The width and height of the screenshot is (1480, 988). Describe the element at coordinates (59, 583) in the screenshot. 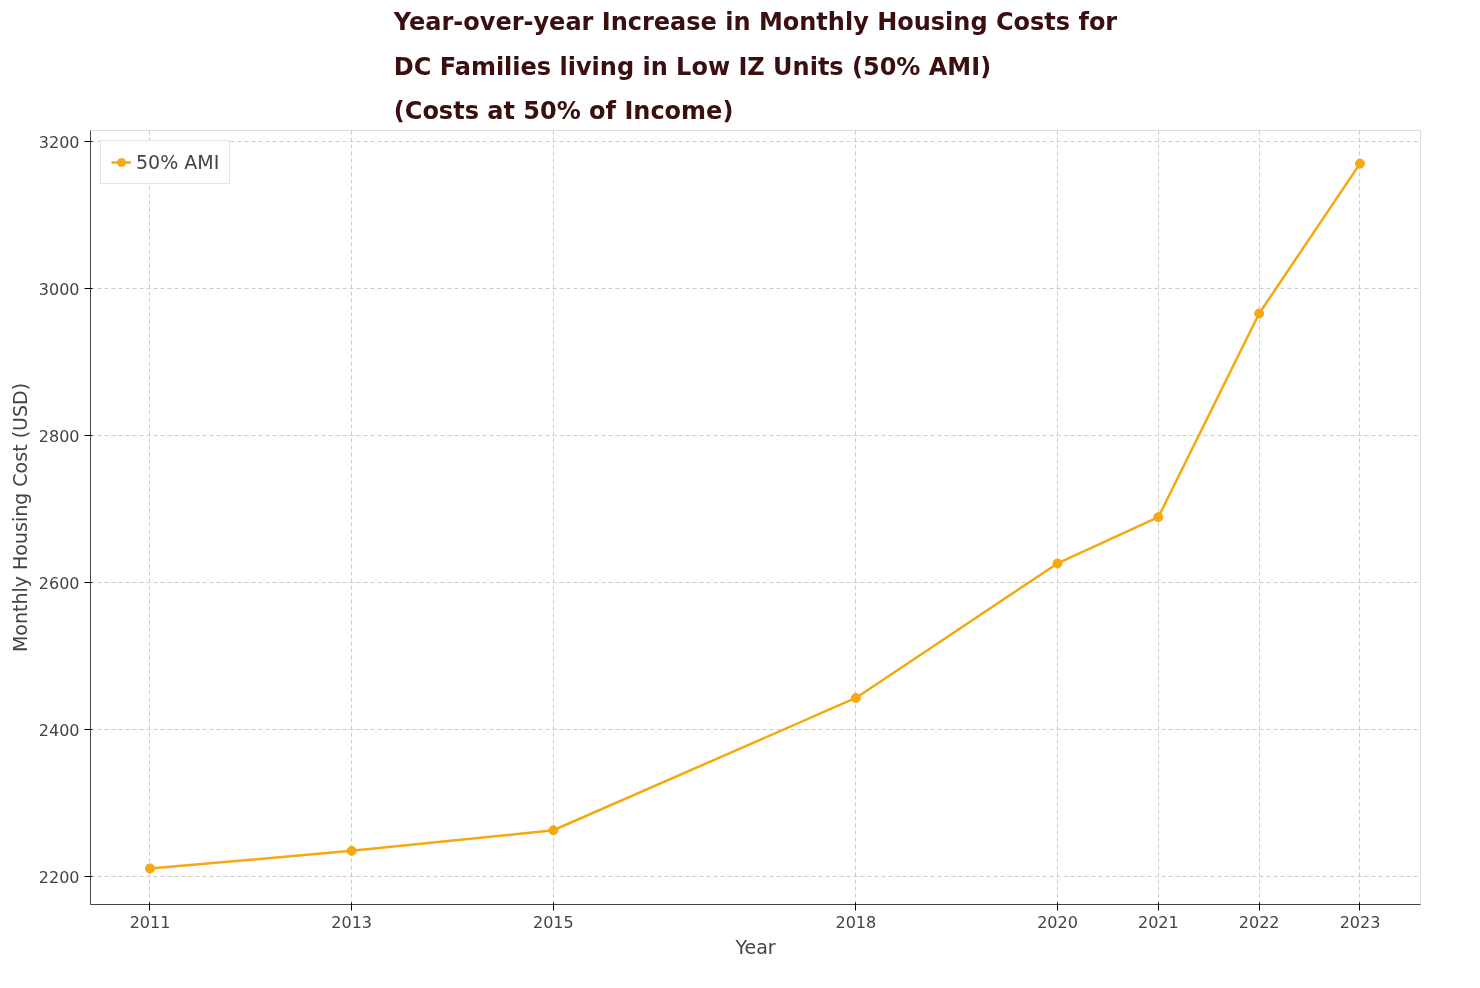

I see `y-tick-label: 2600` at that location.